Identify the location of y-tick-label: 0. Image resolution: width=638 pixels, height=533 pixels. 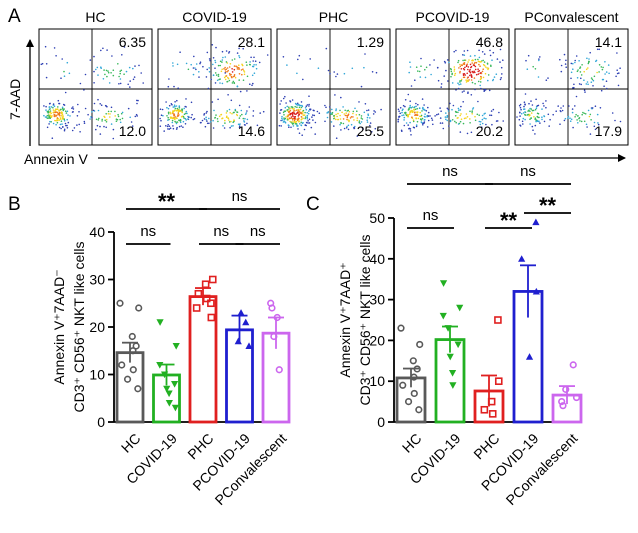
(101, 422).